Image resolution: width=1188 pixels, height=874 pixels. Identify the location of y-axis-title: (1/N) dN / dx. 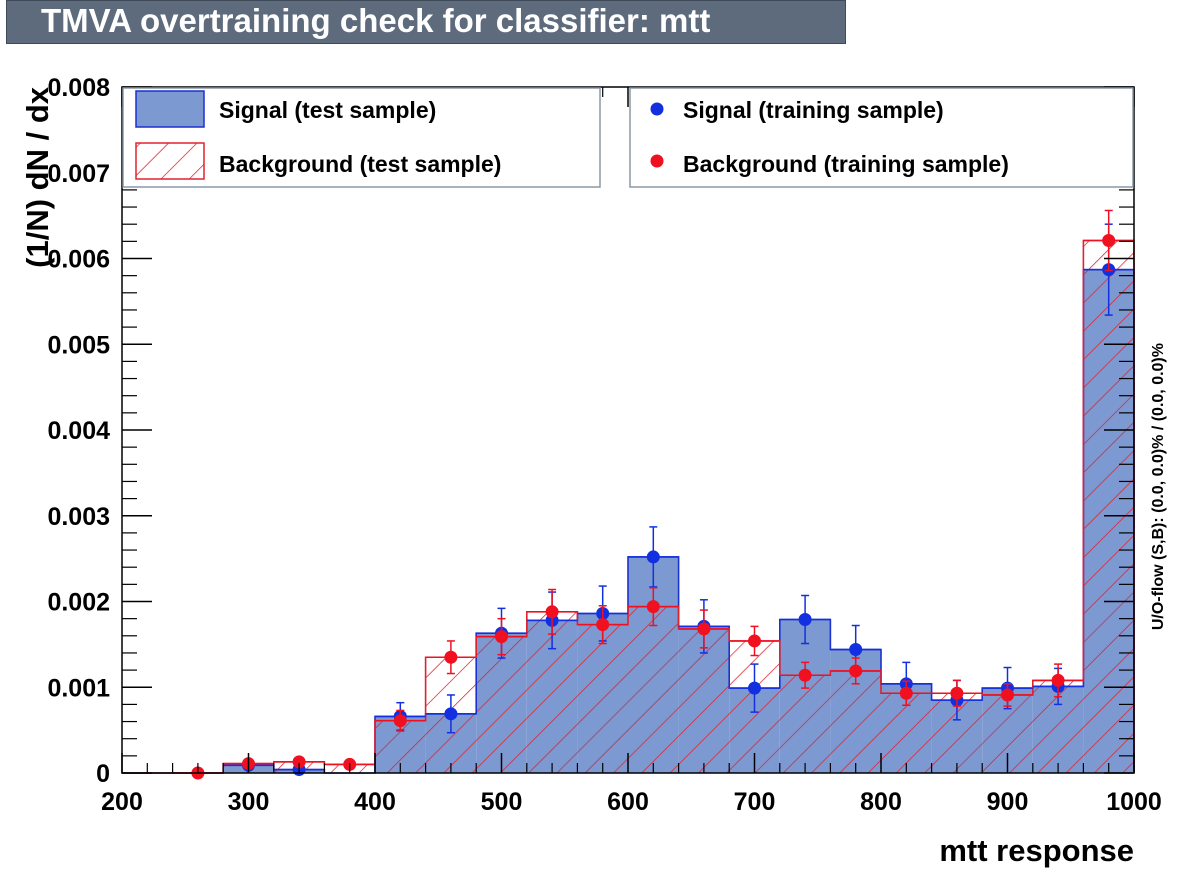
(37, 177).